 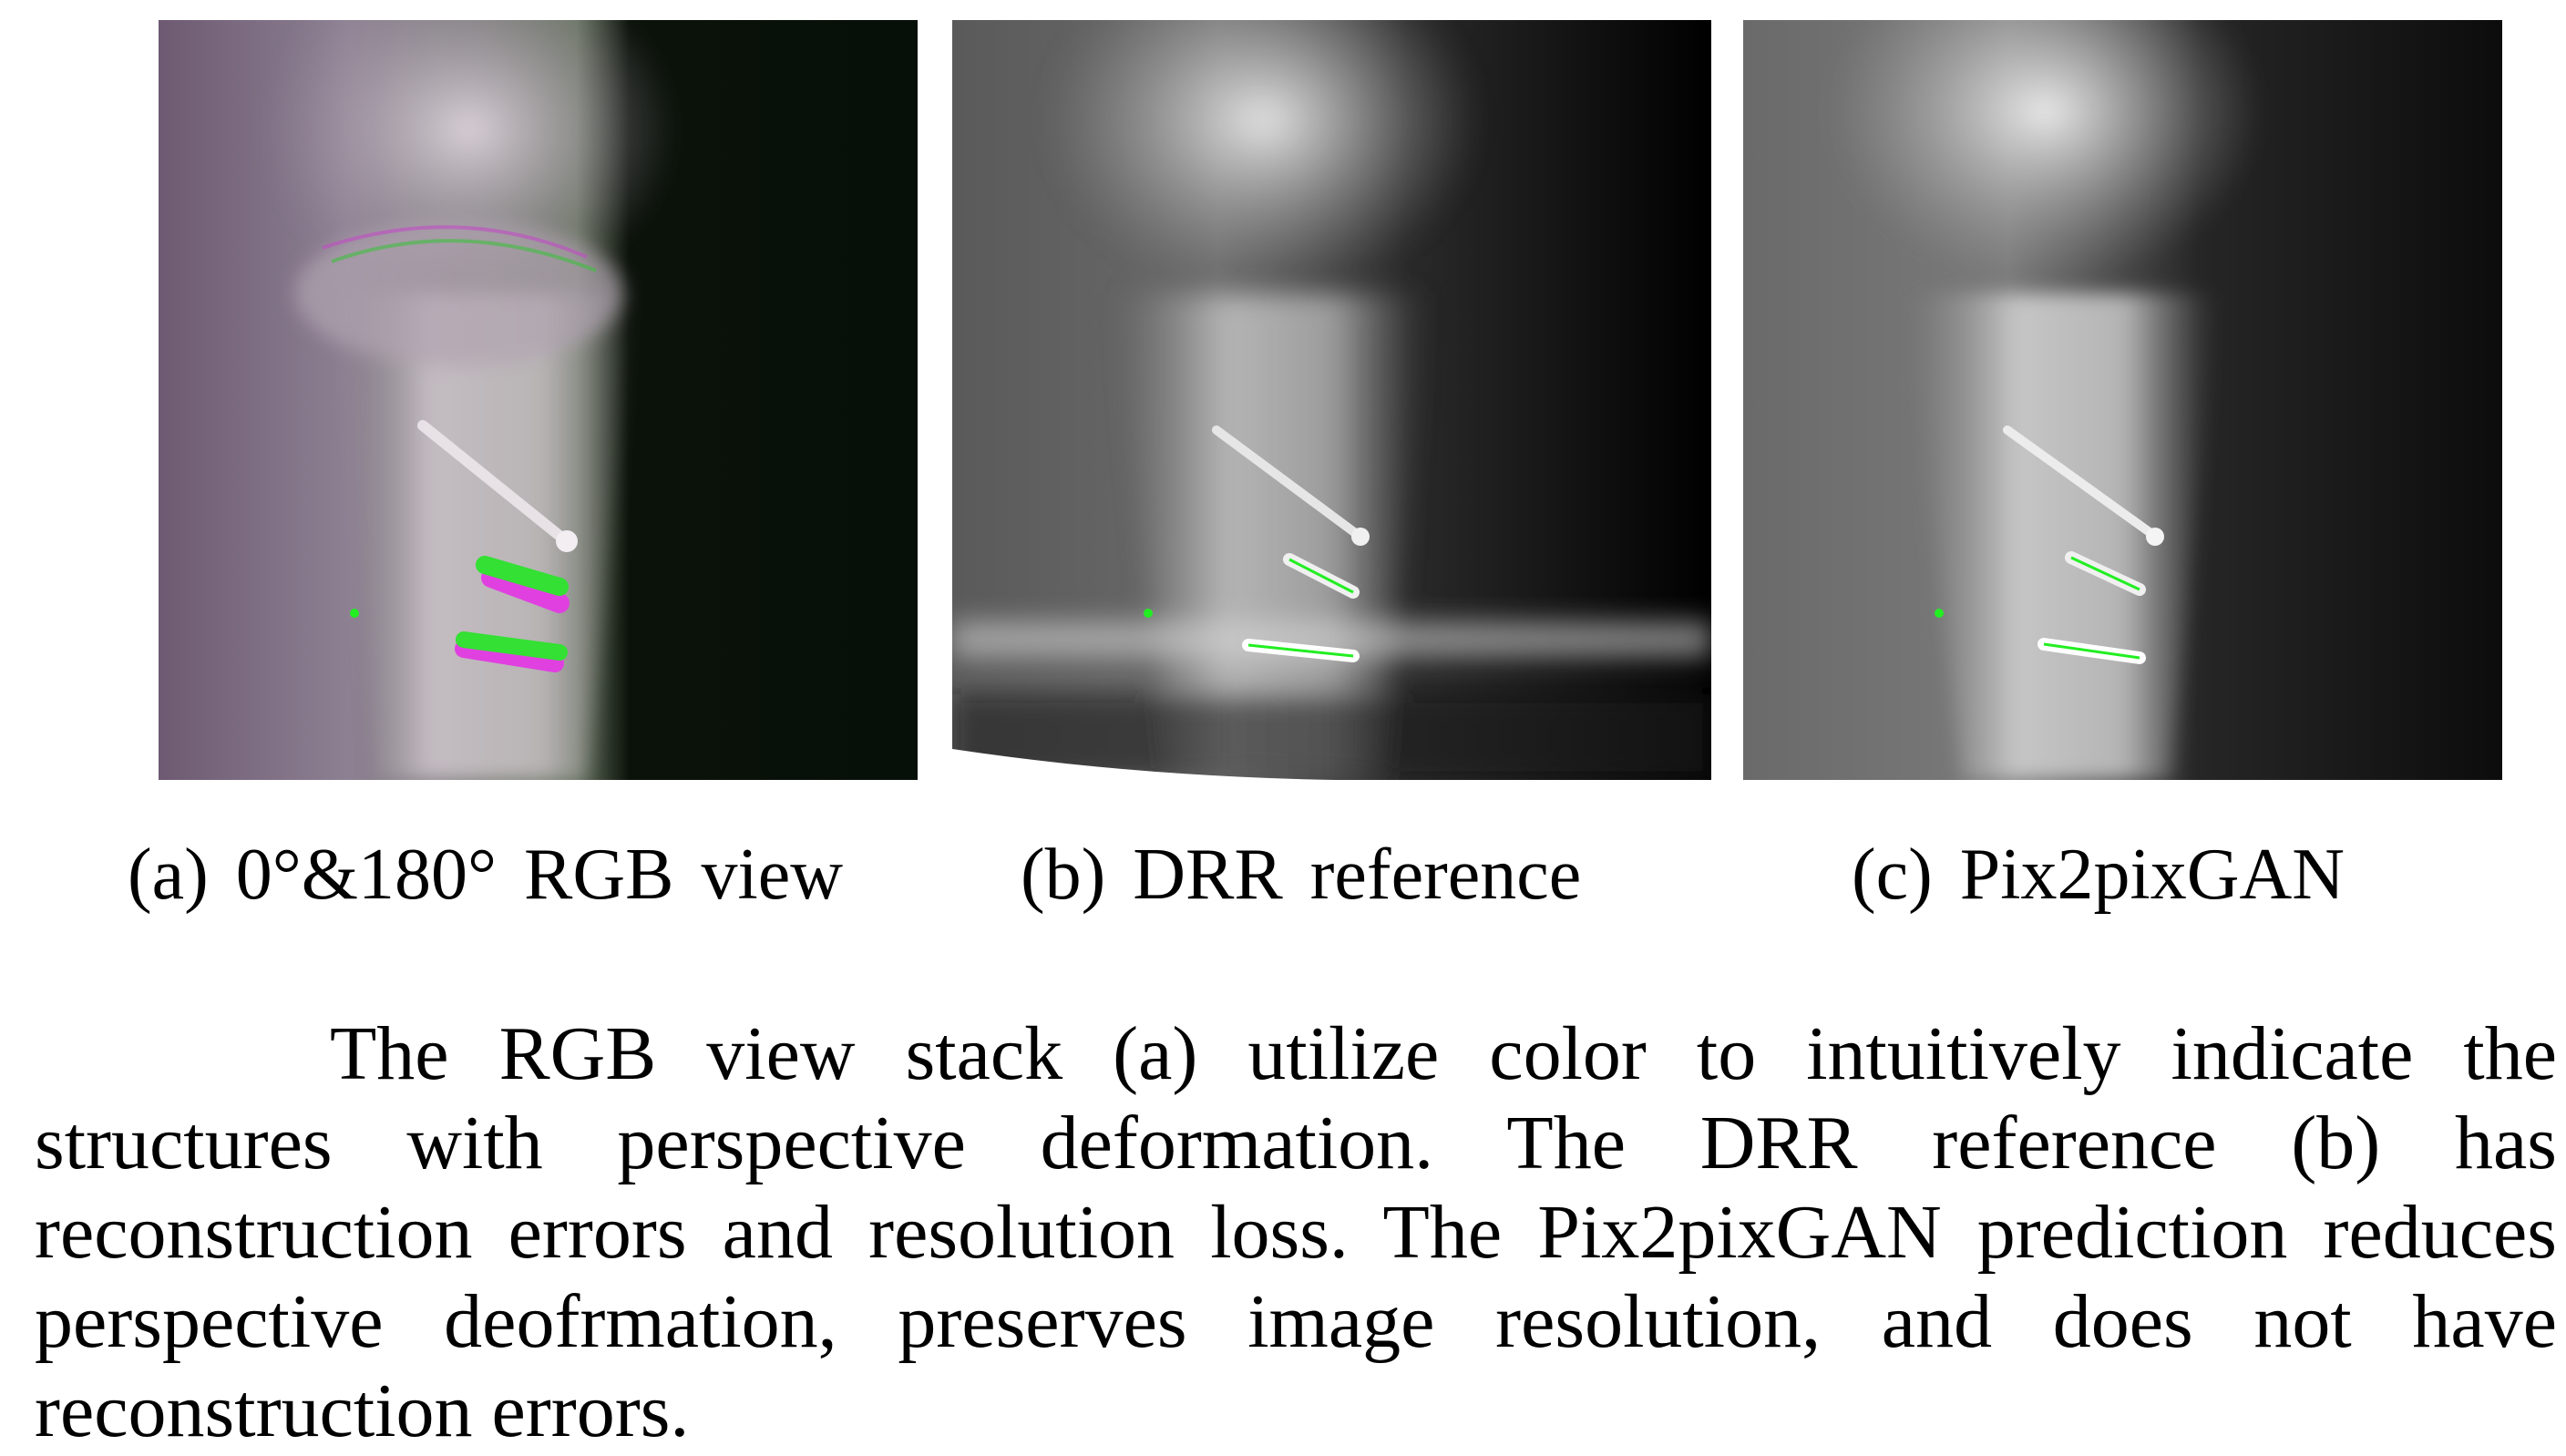 What do you see at coordinates (2152, 875) in the screenshot?
I see `subcaption-c-title: Pix2pixGAN` at bounding box center [2152, 875].